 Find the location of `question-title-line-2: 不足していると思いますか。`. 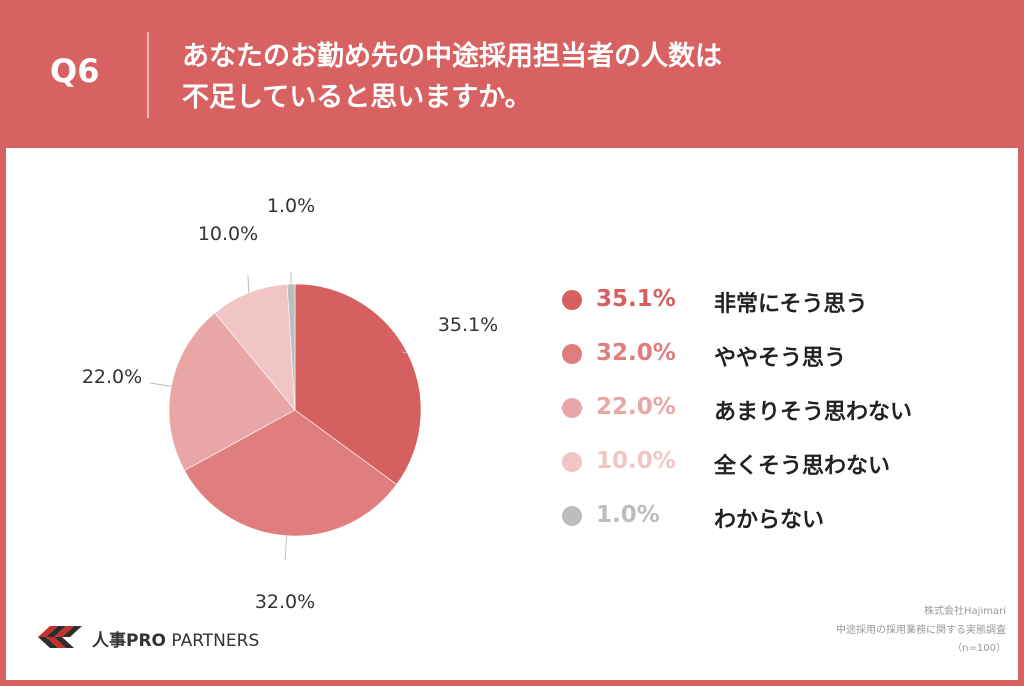

question-title-line-2: 不足していると思いますか。 is located at coordinates (357, 98).